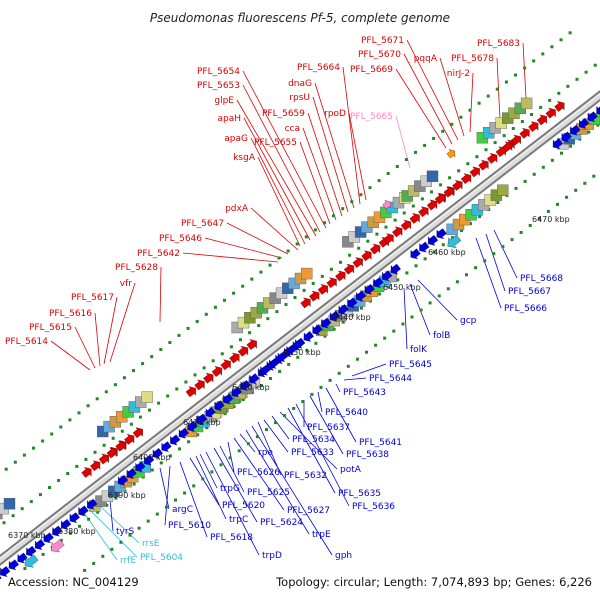 The width and height of the screenshot is (600, 600). Describe the element at coordinates (224, 101) in the screenshot. I see `forward-gene-label: glpE` at that location.